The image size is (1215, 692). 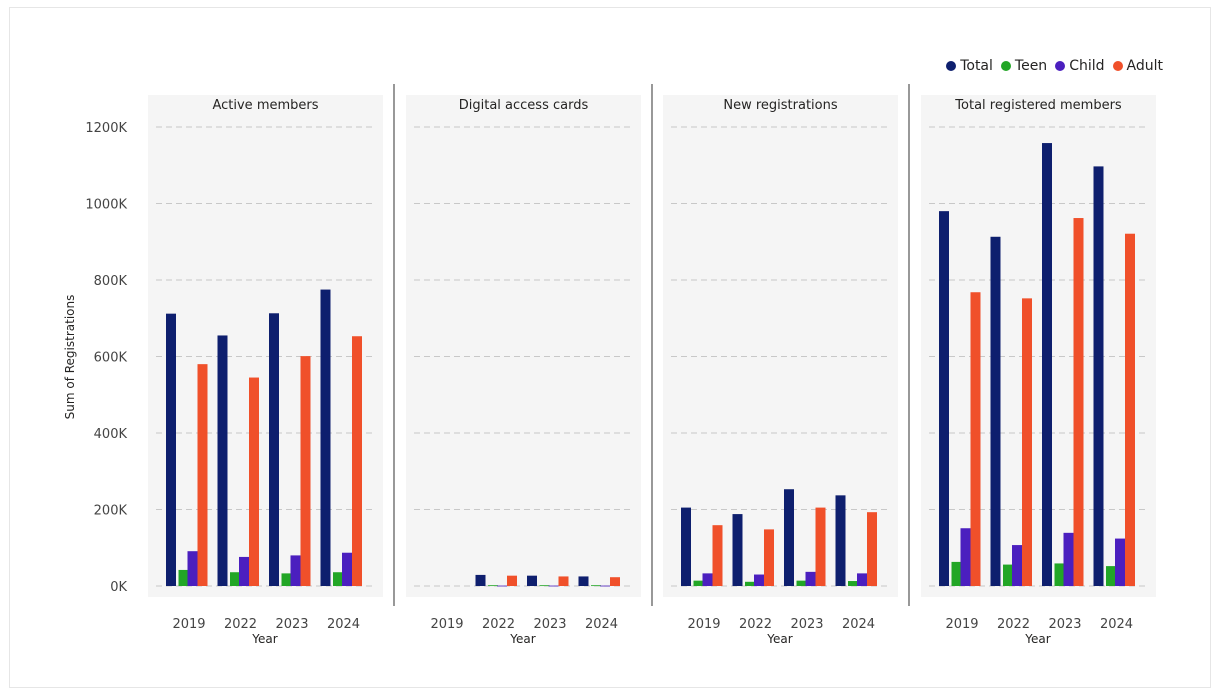 What do you see at coordinates (801, 583) in the screenshot?
I see `bar-new-registrations-teen-2023` at bounding box center [801, 583].